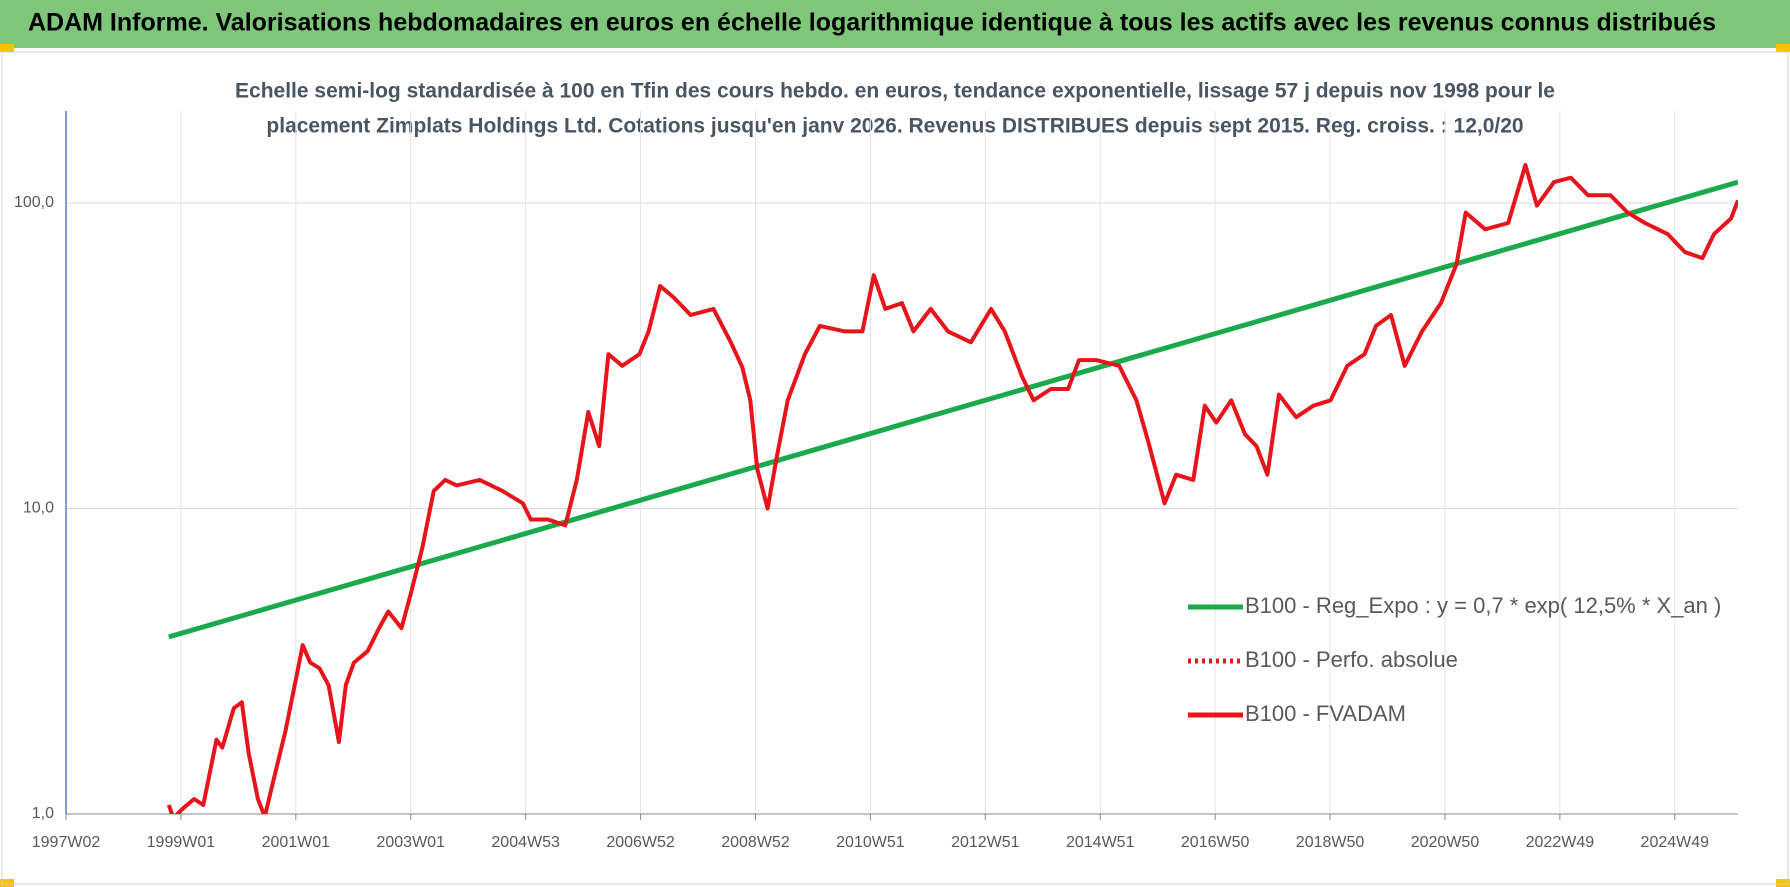  What do you see at coordinates (755, 842) in the screenshot?
I see `x-tick-label: 2008W52` at bounding box center [755, 842].